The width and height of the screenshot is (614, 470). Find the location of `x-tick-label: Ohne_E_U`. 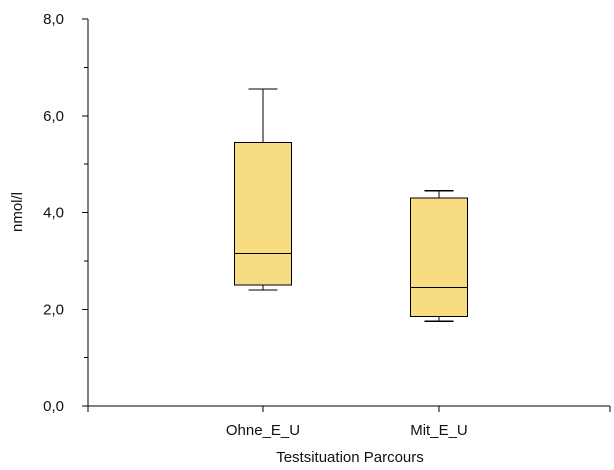

x-tick-label: Ohne_E_U is located at coordinates (263, 430).